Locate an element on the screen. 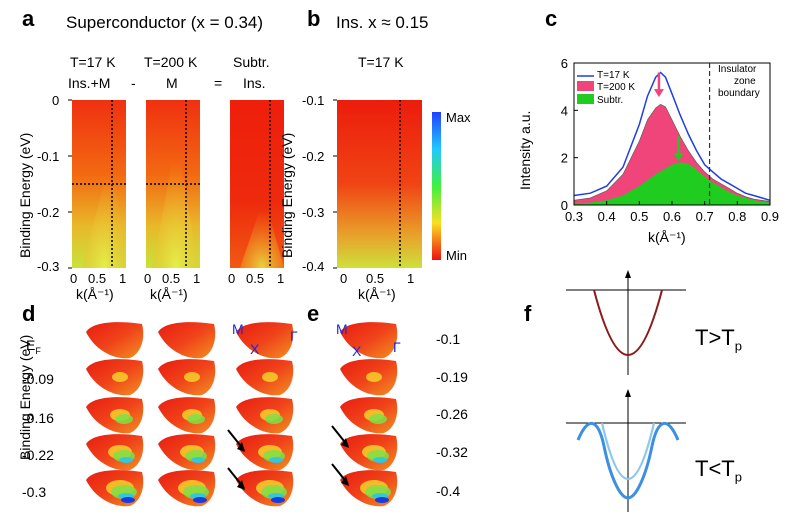  band-dispersion-subtr is located at coordinates (262, 231).